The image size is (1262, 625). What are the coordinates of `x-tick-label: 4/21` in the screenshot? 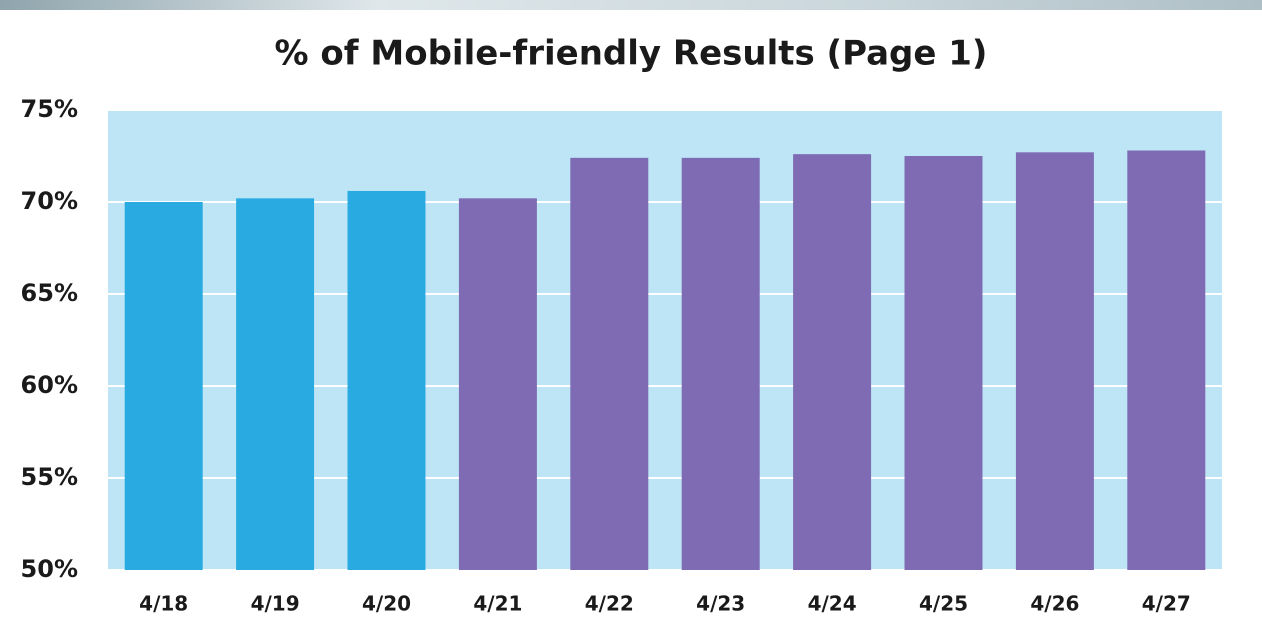 It's located at (497, 604).